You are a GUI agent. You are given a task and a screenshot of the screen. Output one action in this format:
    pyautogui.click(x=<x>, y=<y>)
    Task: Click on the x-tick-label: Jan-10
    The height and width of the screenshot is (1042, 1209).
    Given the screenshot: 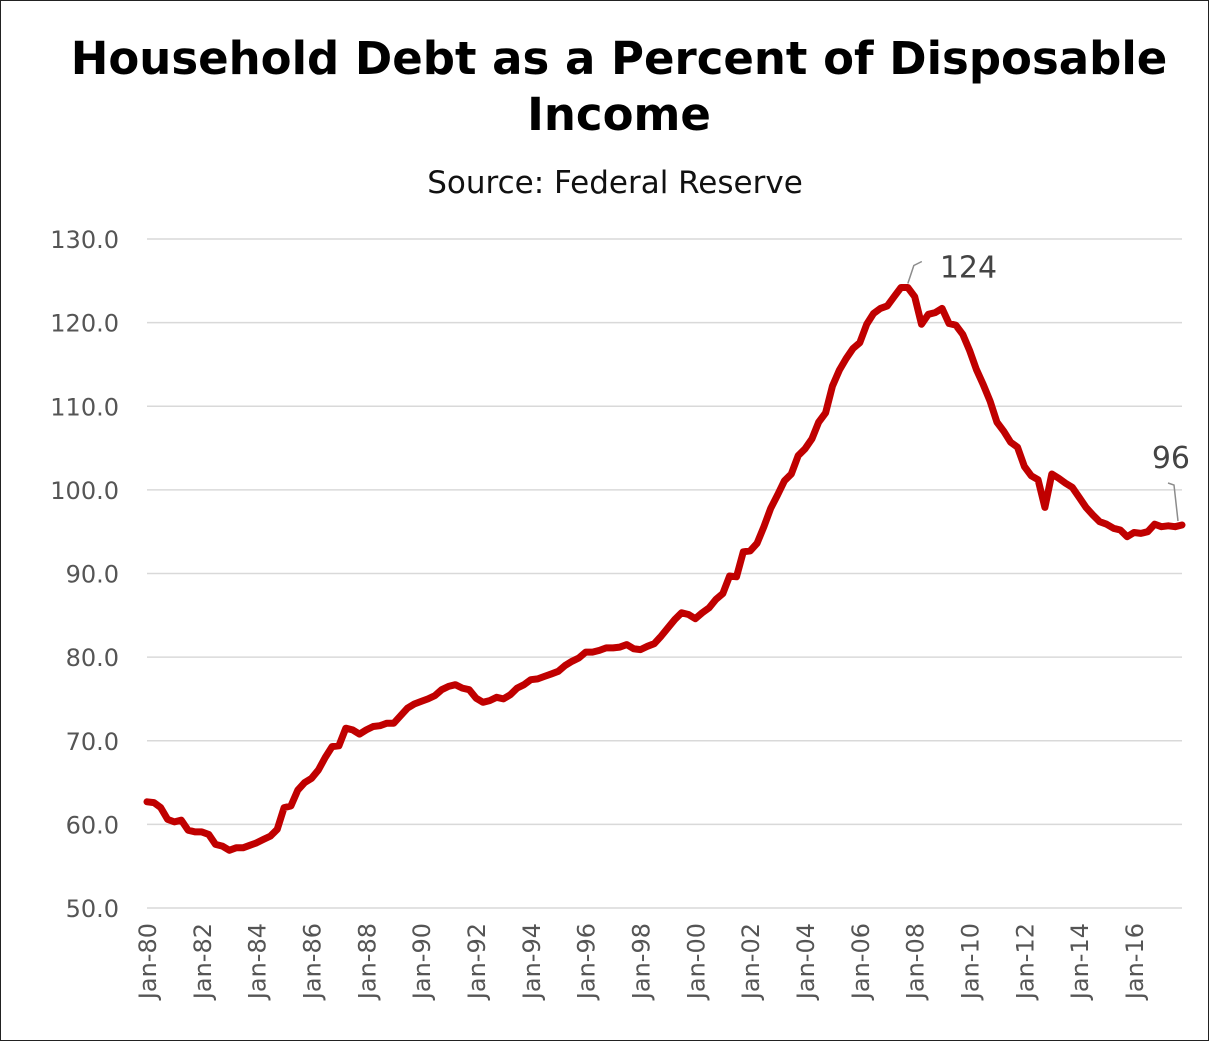 What is the action you would take?
    pyautogui.click(x=971, y=962)
    